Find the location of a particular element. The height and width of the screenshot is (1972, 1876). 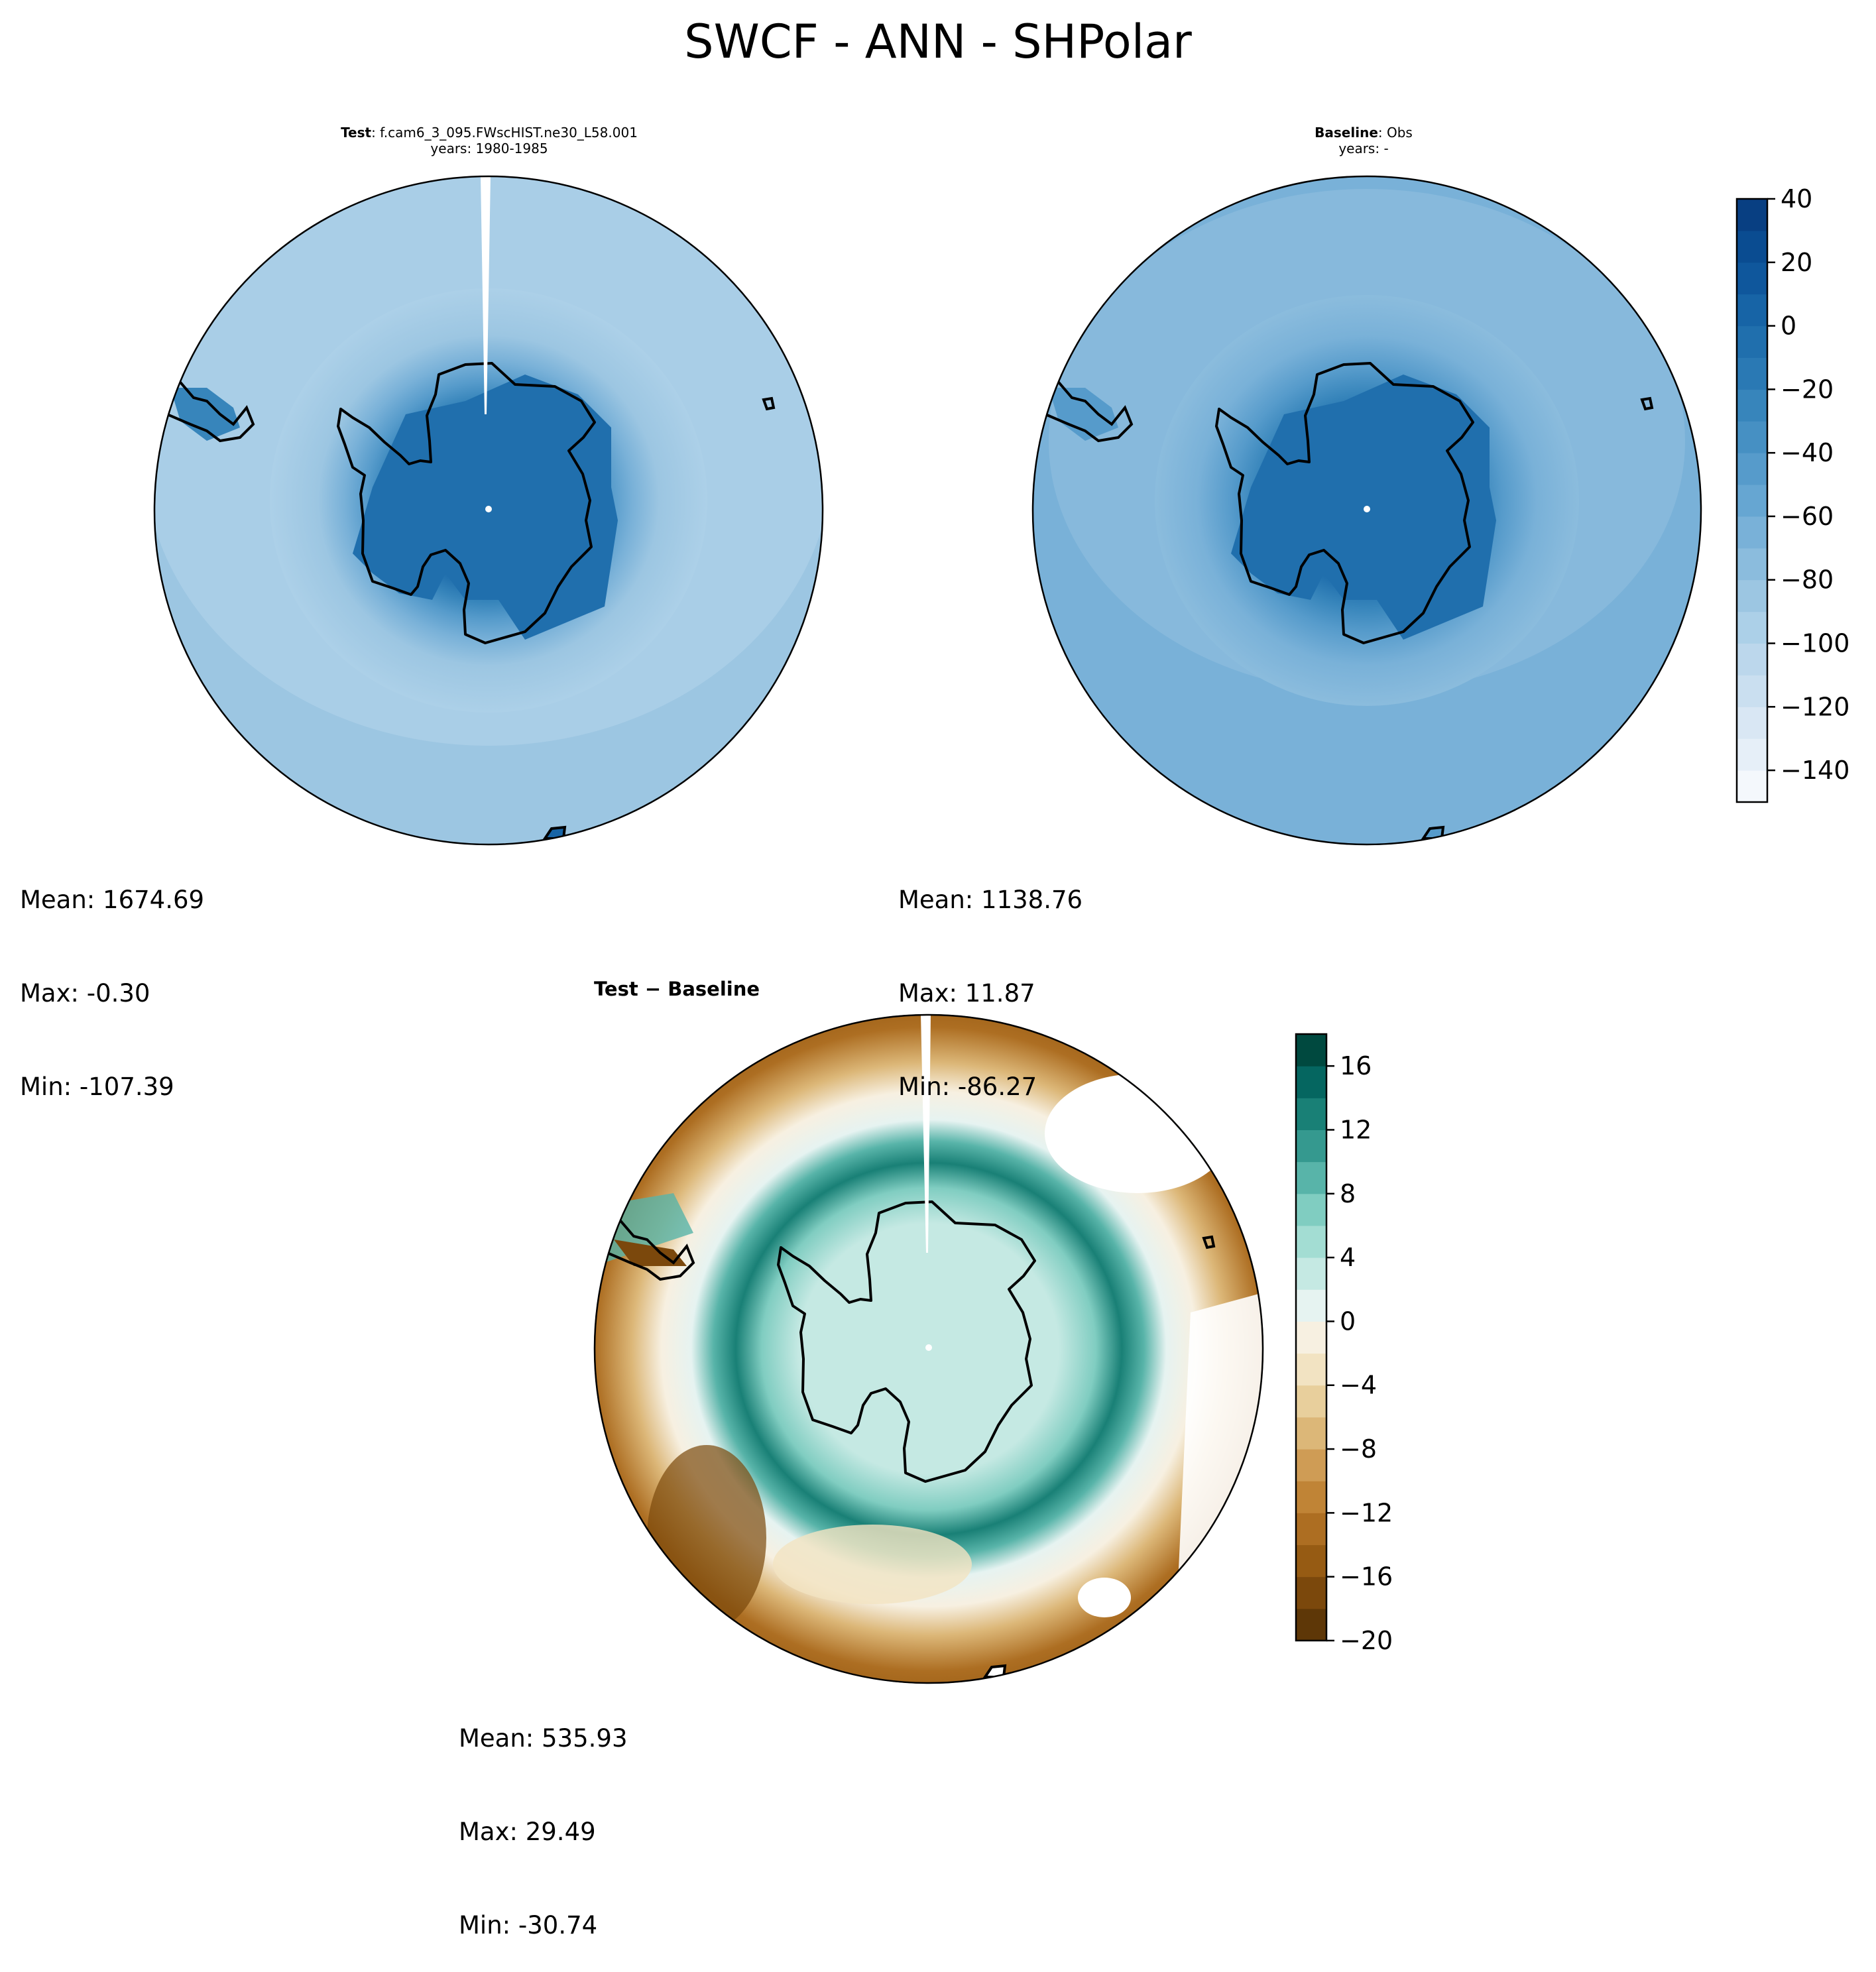

baseline-min: Min: -86.27 is located at coordinates (968, 1087).